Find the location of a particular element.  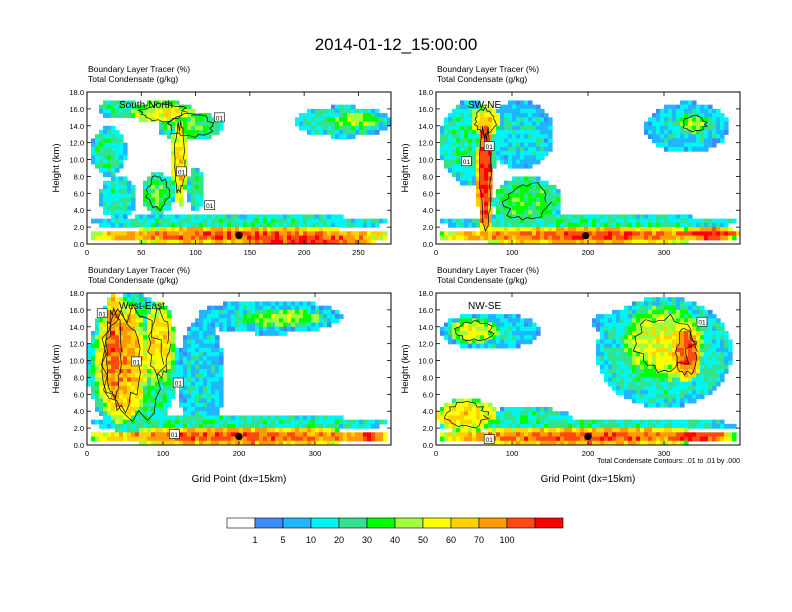

condensate-contour is located at coordinates (180, 157).